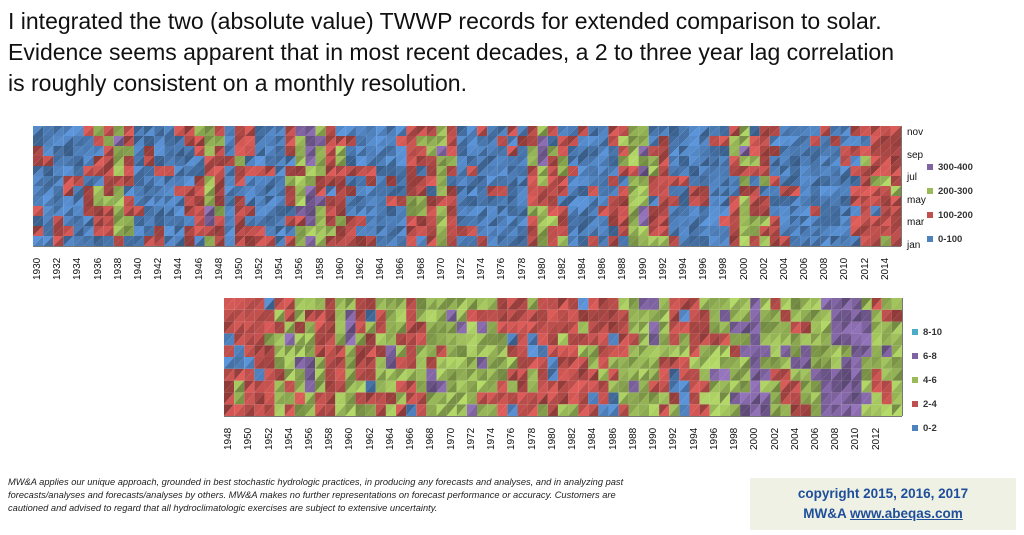 This screenshot has width=1024, height=535. What do you see at coordinates (906, 513) in the screenshot?
I see `website-link: www.abeqas.com` at bounding box center [906, 513].